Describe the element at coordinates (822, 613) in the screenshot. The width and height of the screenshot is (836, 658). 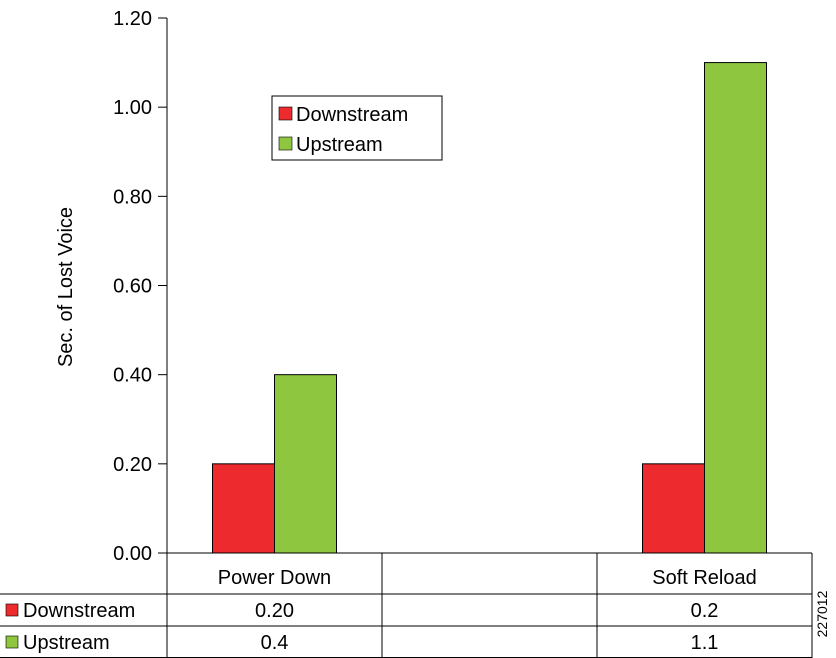
I see `figure-id-label: 227012` at that location.